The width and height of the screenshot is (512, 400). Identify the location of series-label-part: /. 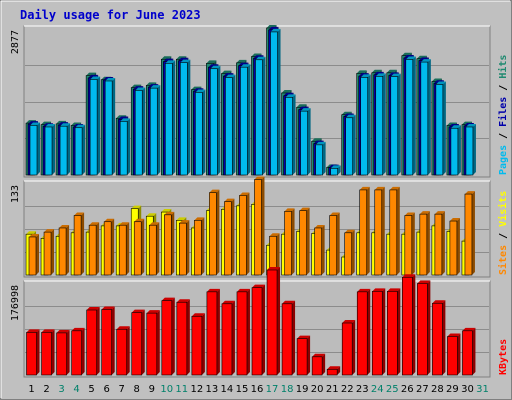
(503, 236).